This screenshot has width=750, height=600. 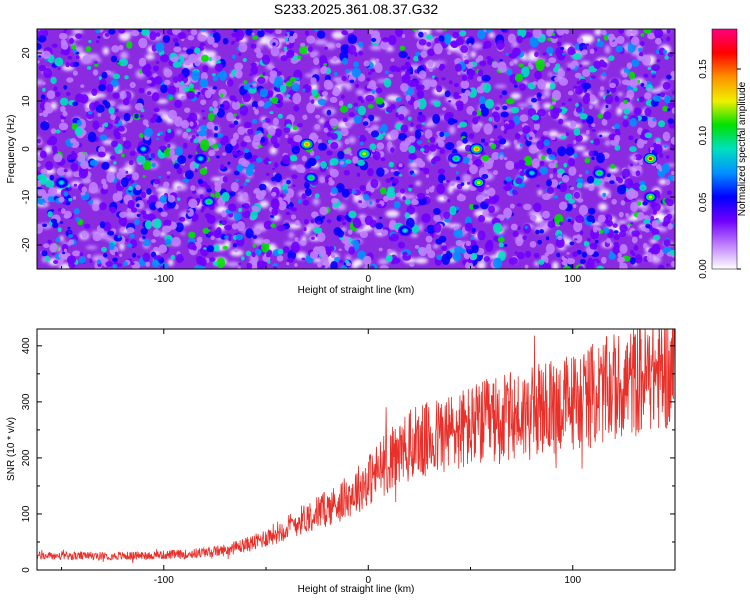 I want to click on y-tick-label: 100, so click(x=26, y=513).